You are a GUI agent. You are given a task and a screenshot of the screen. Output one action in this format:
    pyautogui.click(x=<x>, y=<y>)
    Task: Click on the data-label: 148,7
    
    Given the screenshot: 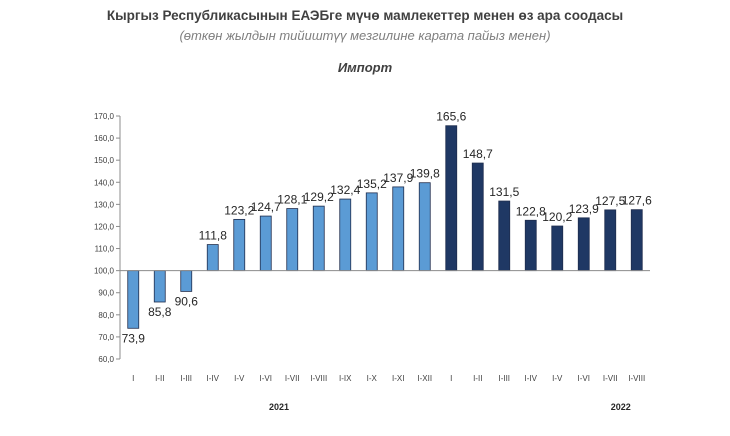 What is the action you would take?
    pyautogui.click(x=478, y=154)
    